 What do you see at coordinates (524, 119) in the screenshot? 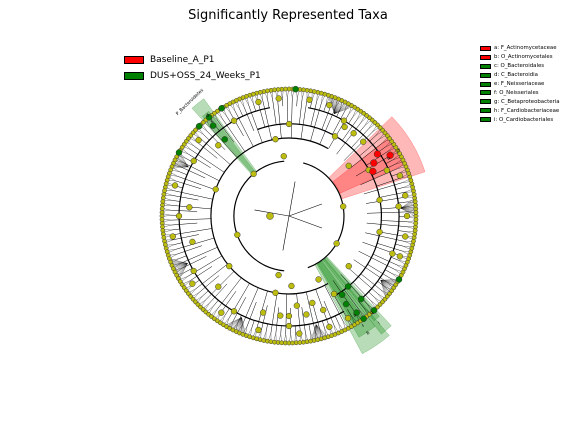
I see `taxa-legend-label: i: O_Cardiobacteriales` at bounding box center [524, 119].